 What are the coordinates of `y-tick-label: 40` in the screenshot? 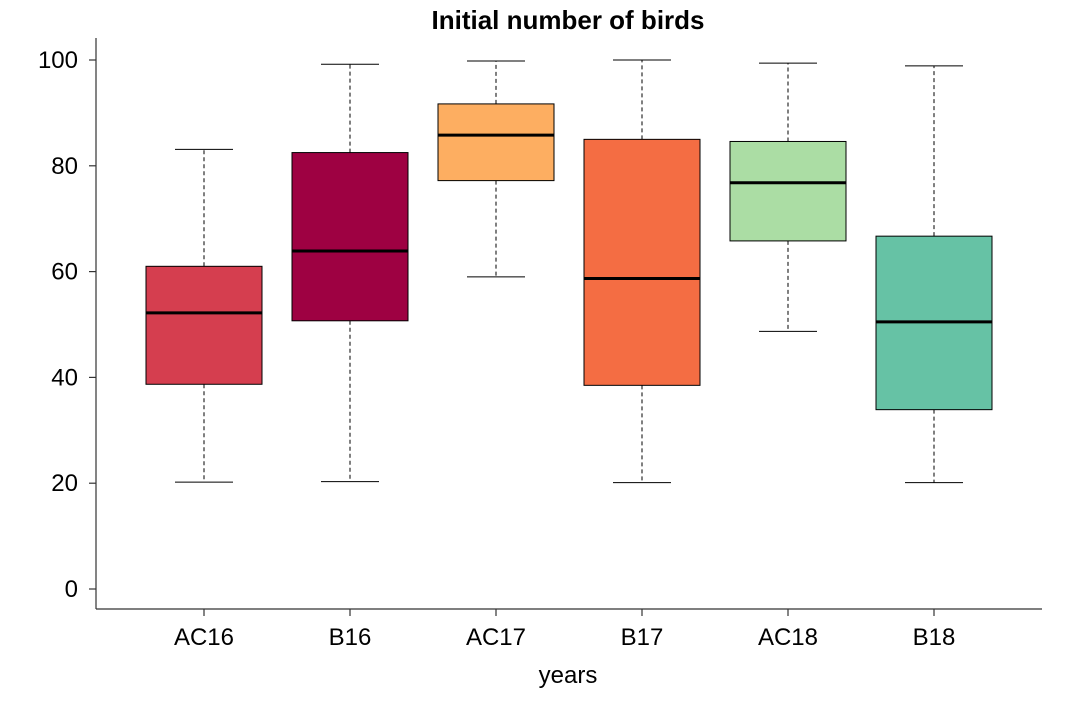 It's located at (64, 377).